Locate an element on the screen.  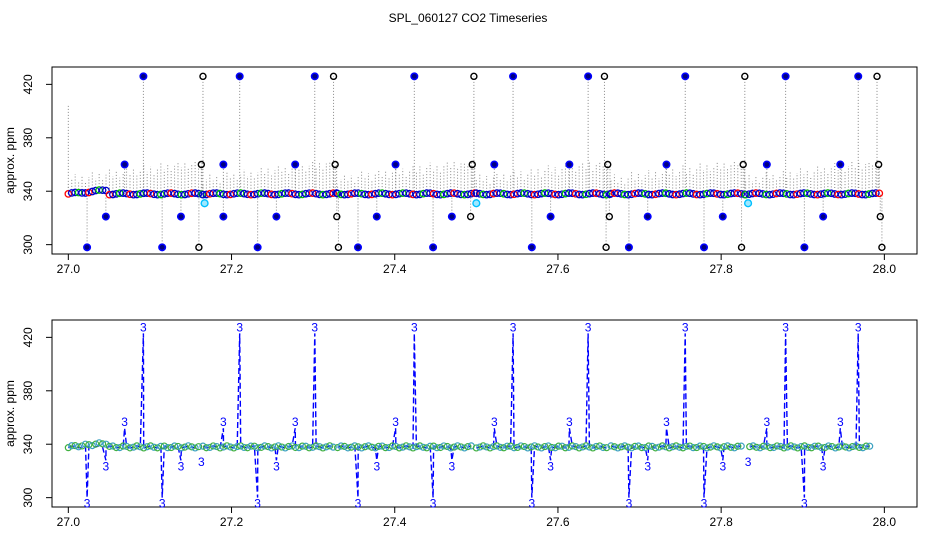
bottom-x-tick-label: 27.2 is located at coordinates (232, 522).